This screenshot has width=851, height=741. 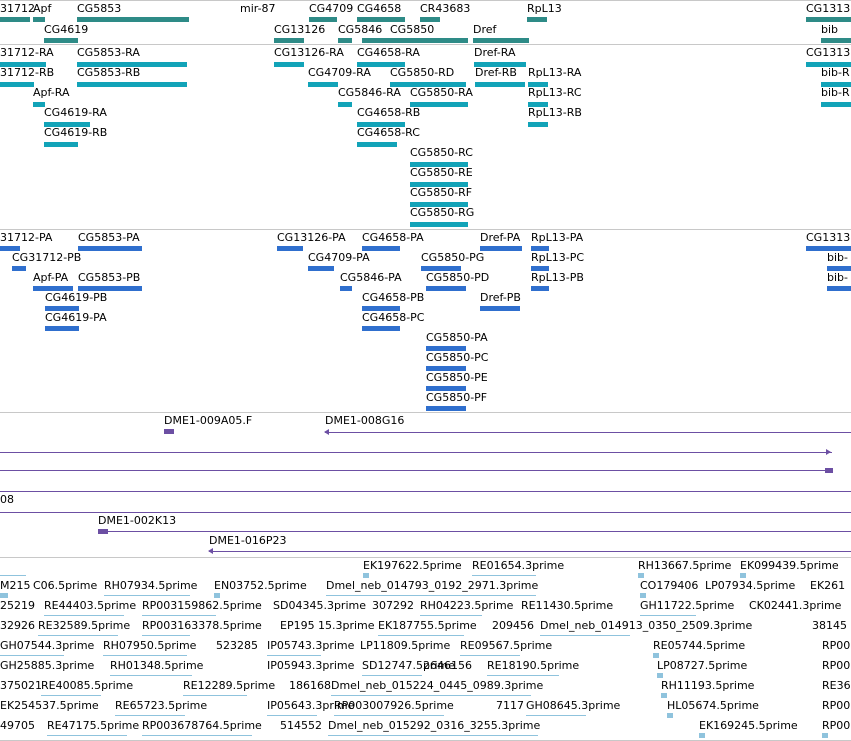 What do you see at coordinates (229, 685) in the screenshot?
I see `est-label: RE12289.5prime` at bounding box center [229, 685].